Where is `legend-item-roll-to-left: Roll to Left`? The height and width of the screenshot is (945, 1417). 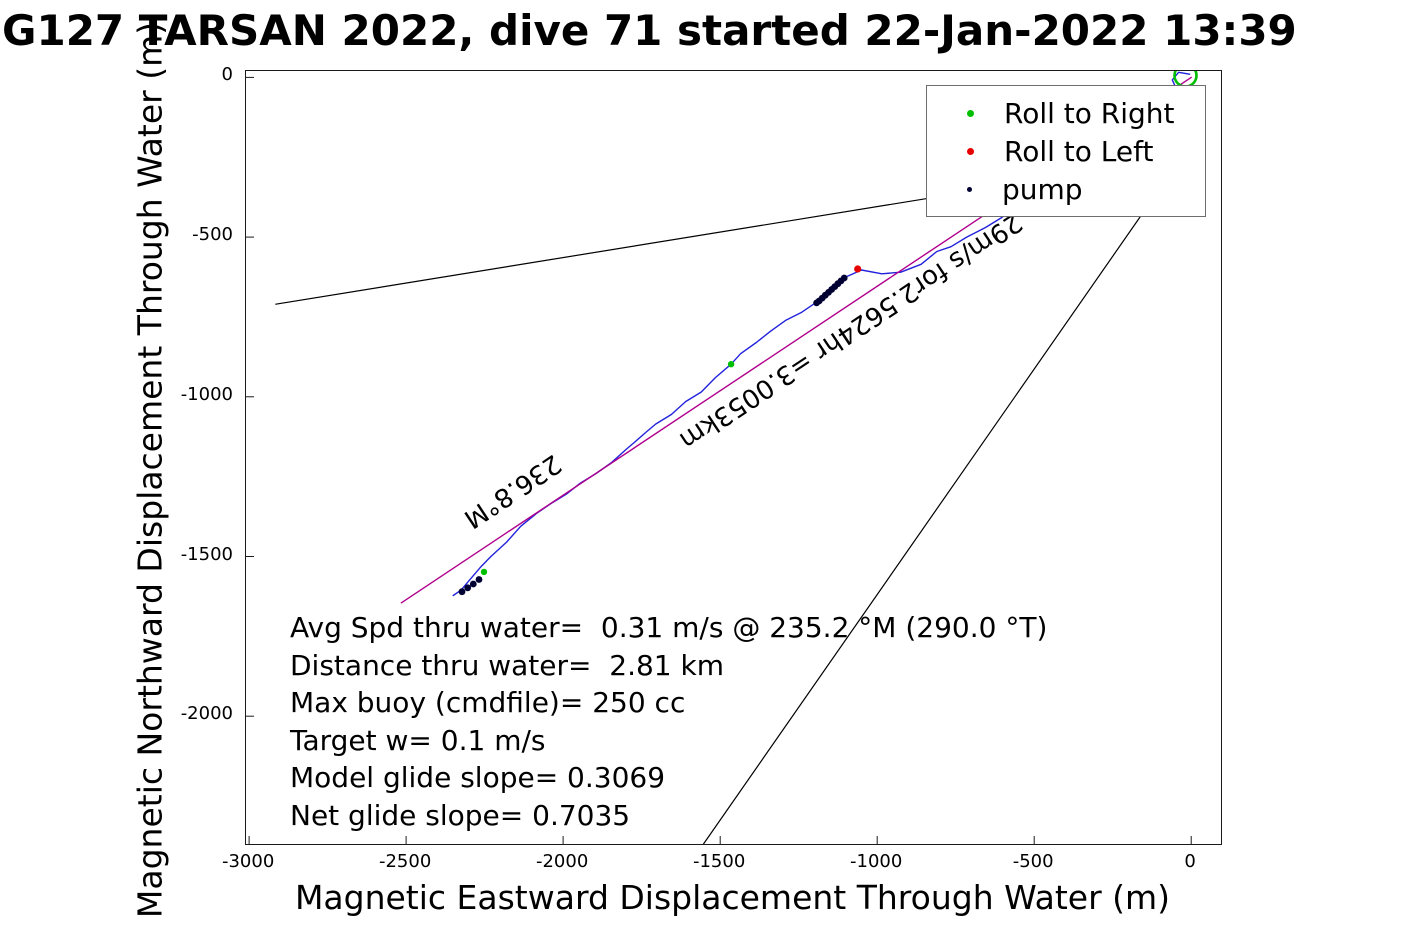 legend-item-roll-to-left: Roll to Left is located at coordinates (1066, 151).